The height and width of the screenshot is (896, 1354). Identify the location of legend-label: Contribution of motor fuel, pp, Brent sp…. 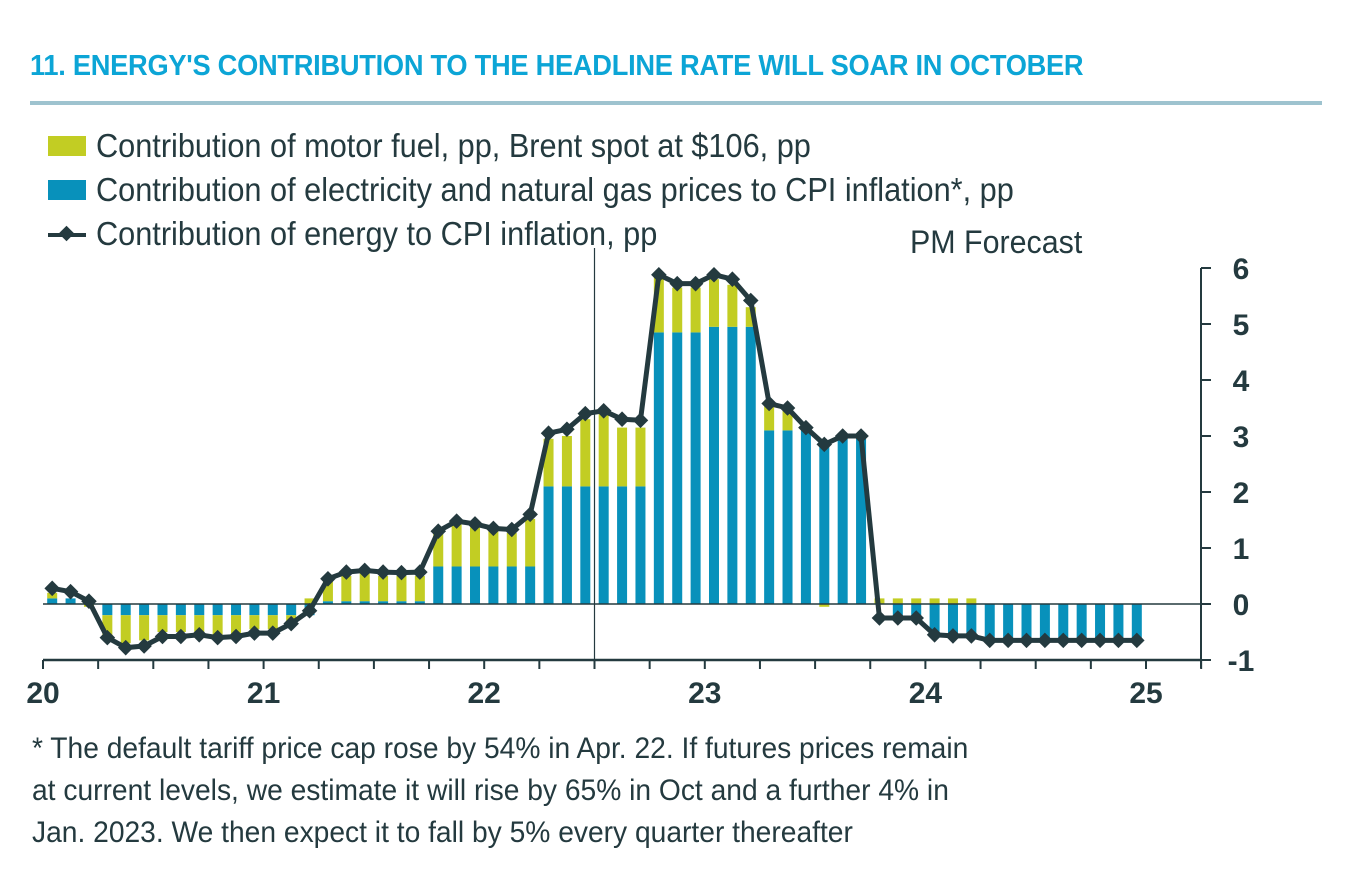
(453, 145).